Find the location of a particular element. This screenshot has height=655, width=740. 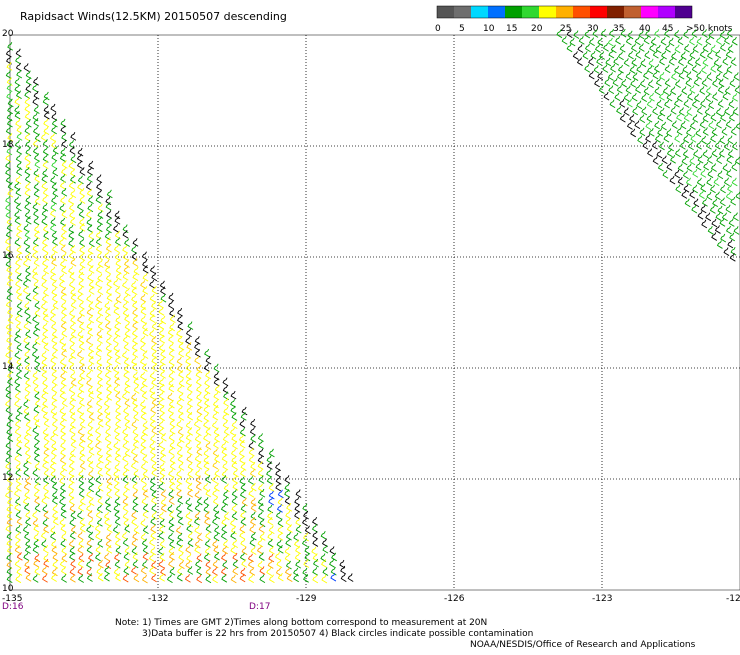

lat-label: 18 is located at coordinates (8, 145).